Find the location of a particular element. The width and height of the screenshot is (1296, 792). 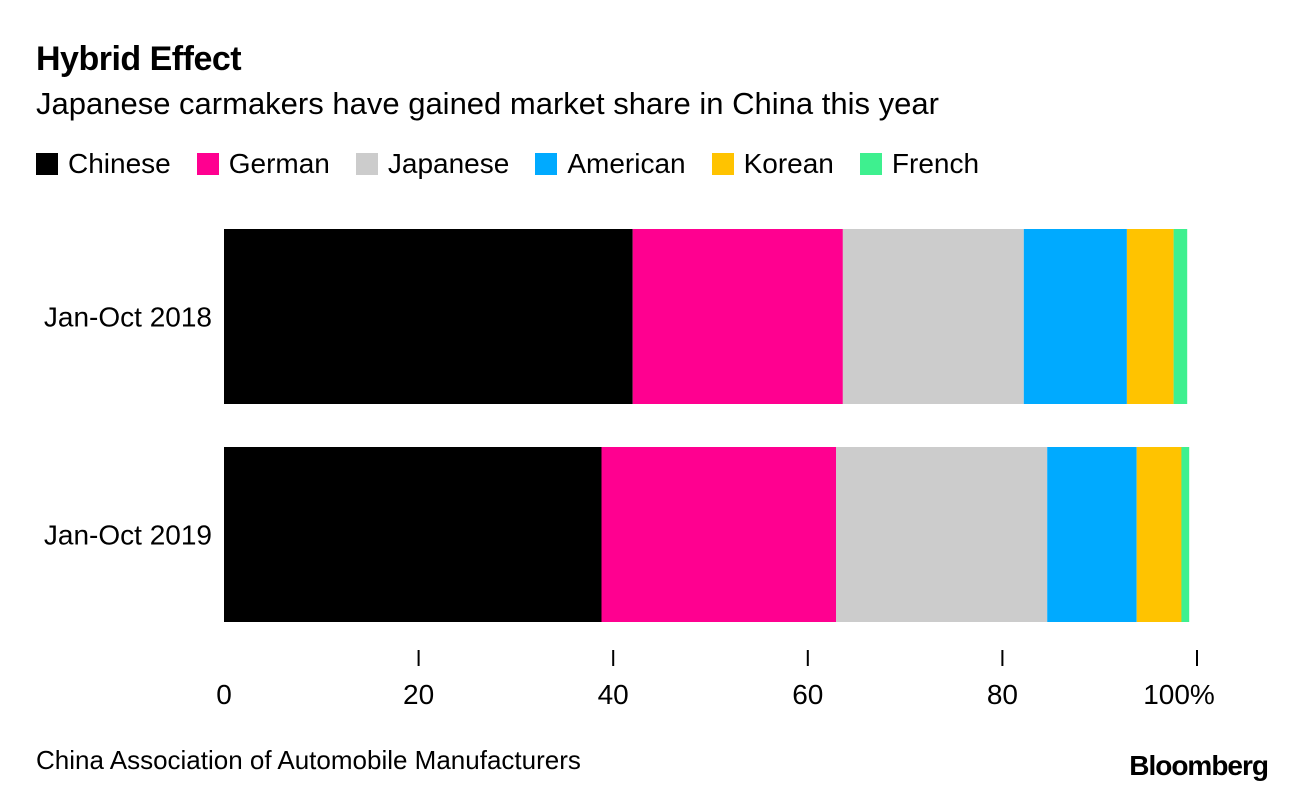

x-tick-label-100: 100% is located at coordinates (1179, 694).